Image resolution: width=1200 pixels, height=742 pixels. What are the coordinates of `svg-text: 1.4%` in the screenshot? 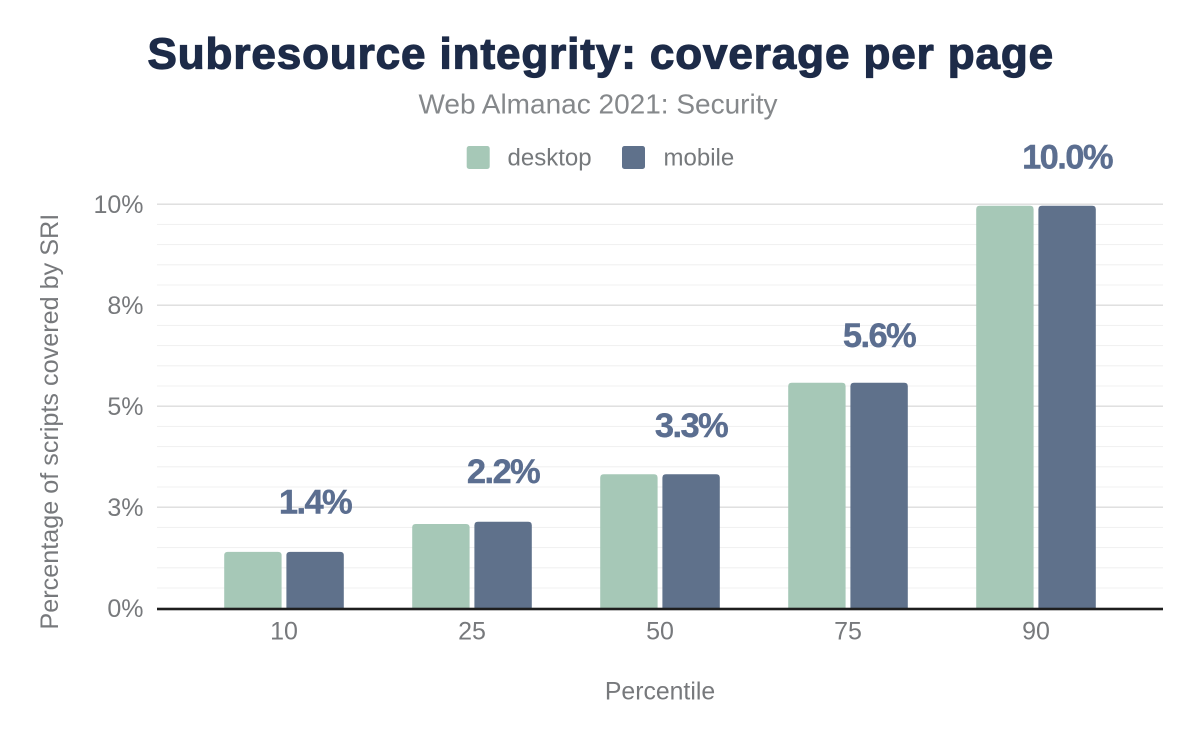 It's located at (315, 502).